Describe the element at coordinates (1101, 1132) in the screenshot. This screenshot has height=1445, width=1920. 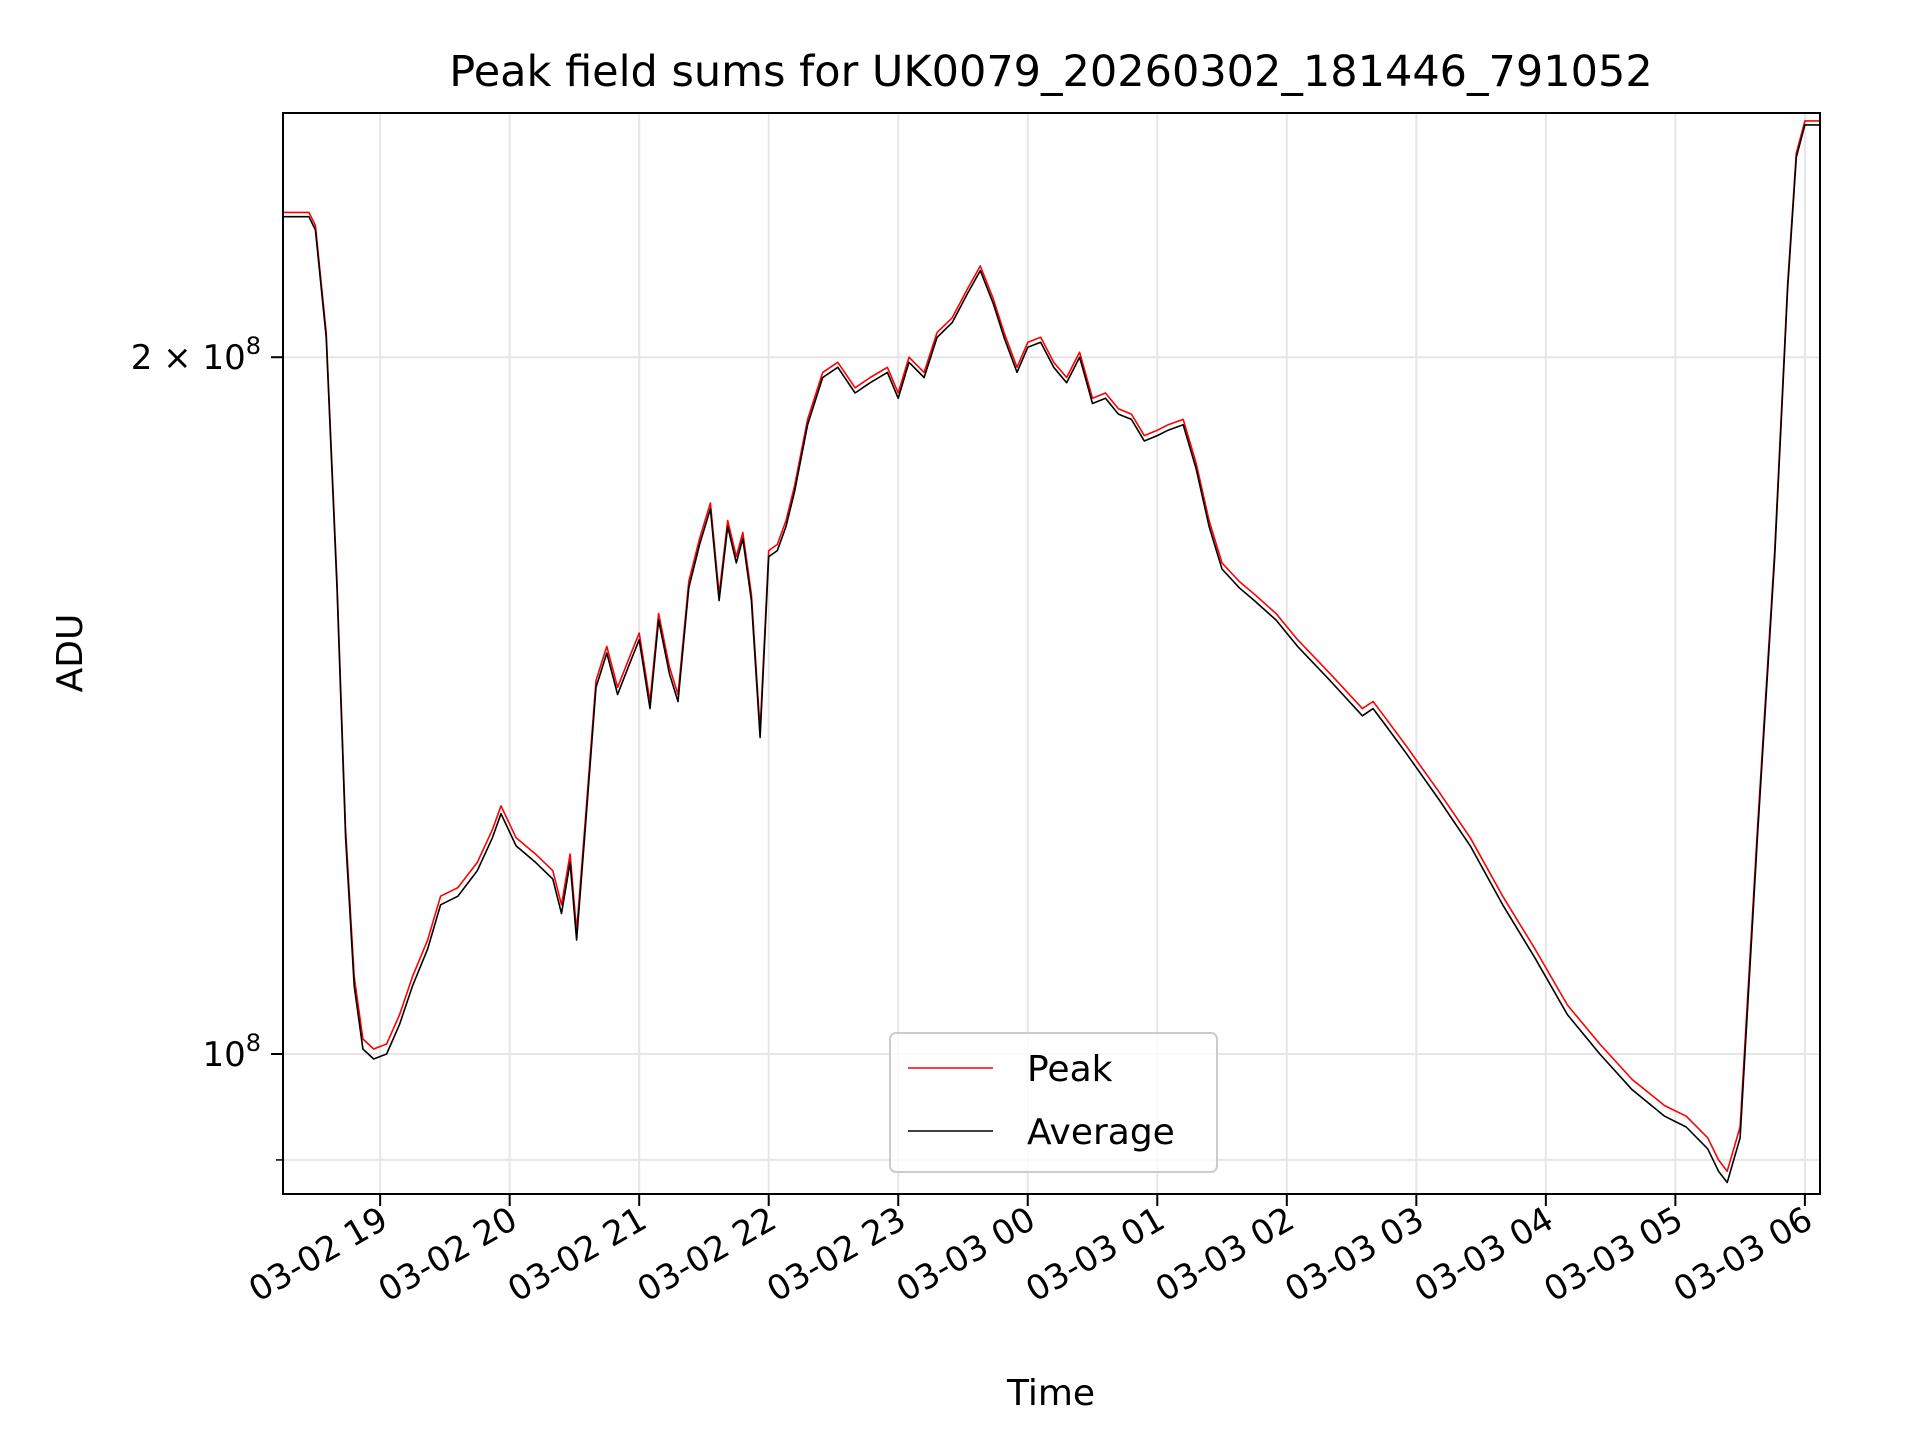
I see `legend-label-average: Average` at that location.